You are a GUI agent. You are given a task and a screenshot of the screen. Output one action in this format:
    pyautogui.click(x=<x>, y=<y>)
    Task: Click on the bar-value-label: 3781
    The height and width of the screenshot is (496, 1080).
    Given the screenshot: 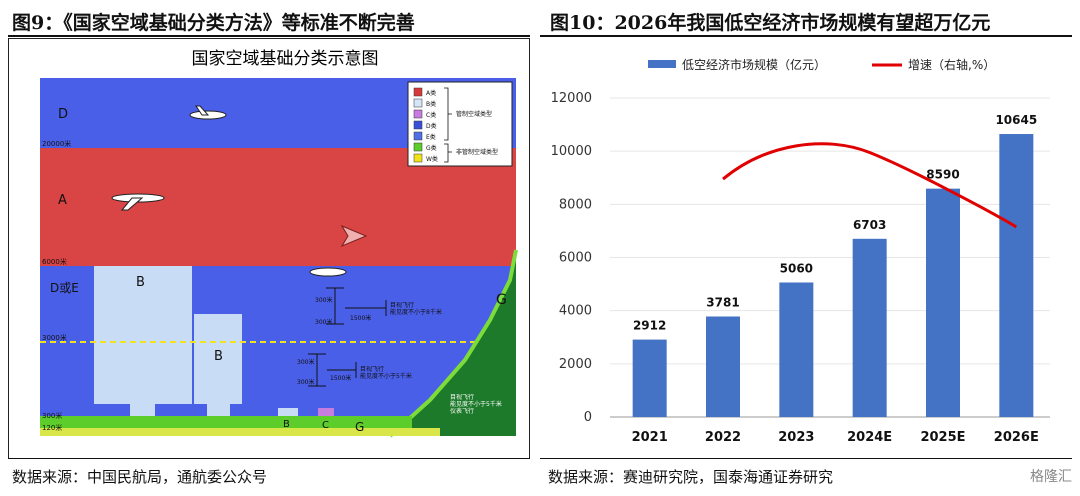 What is the action you would take?
    pyautogui.click(x=722, y=302)
    